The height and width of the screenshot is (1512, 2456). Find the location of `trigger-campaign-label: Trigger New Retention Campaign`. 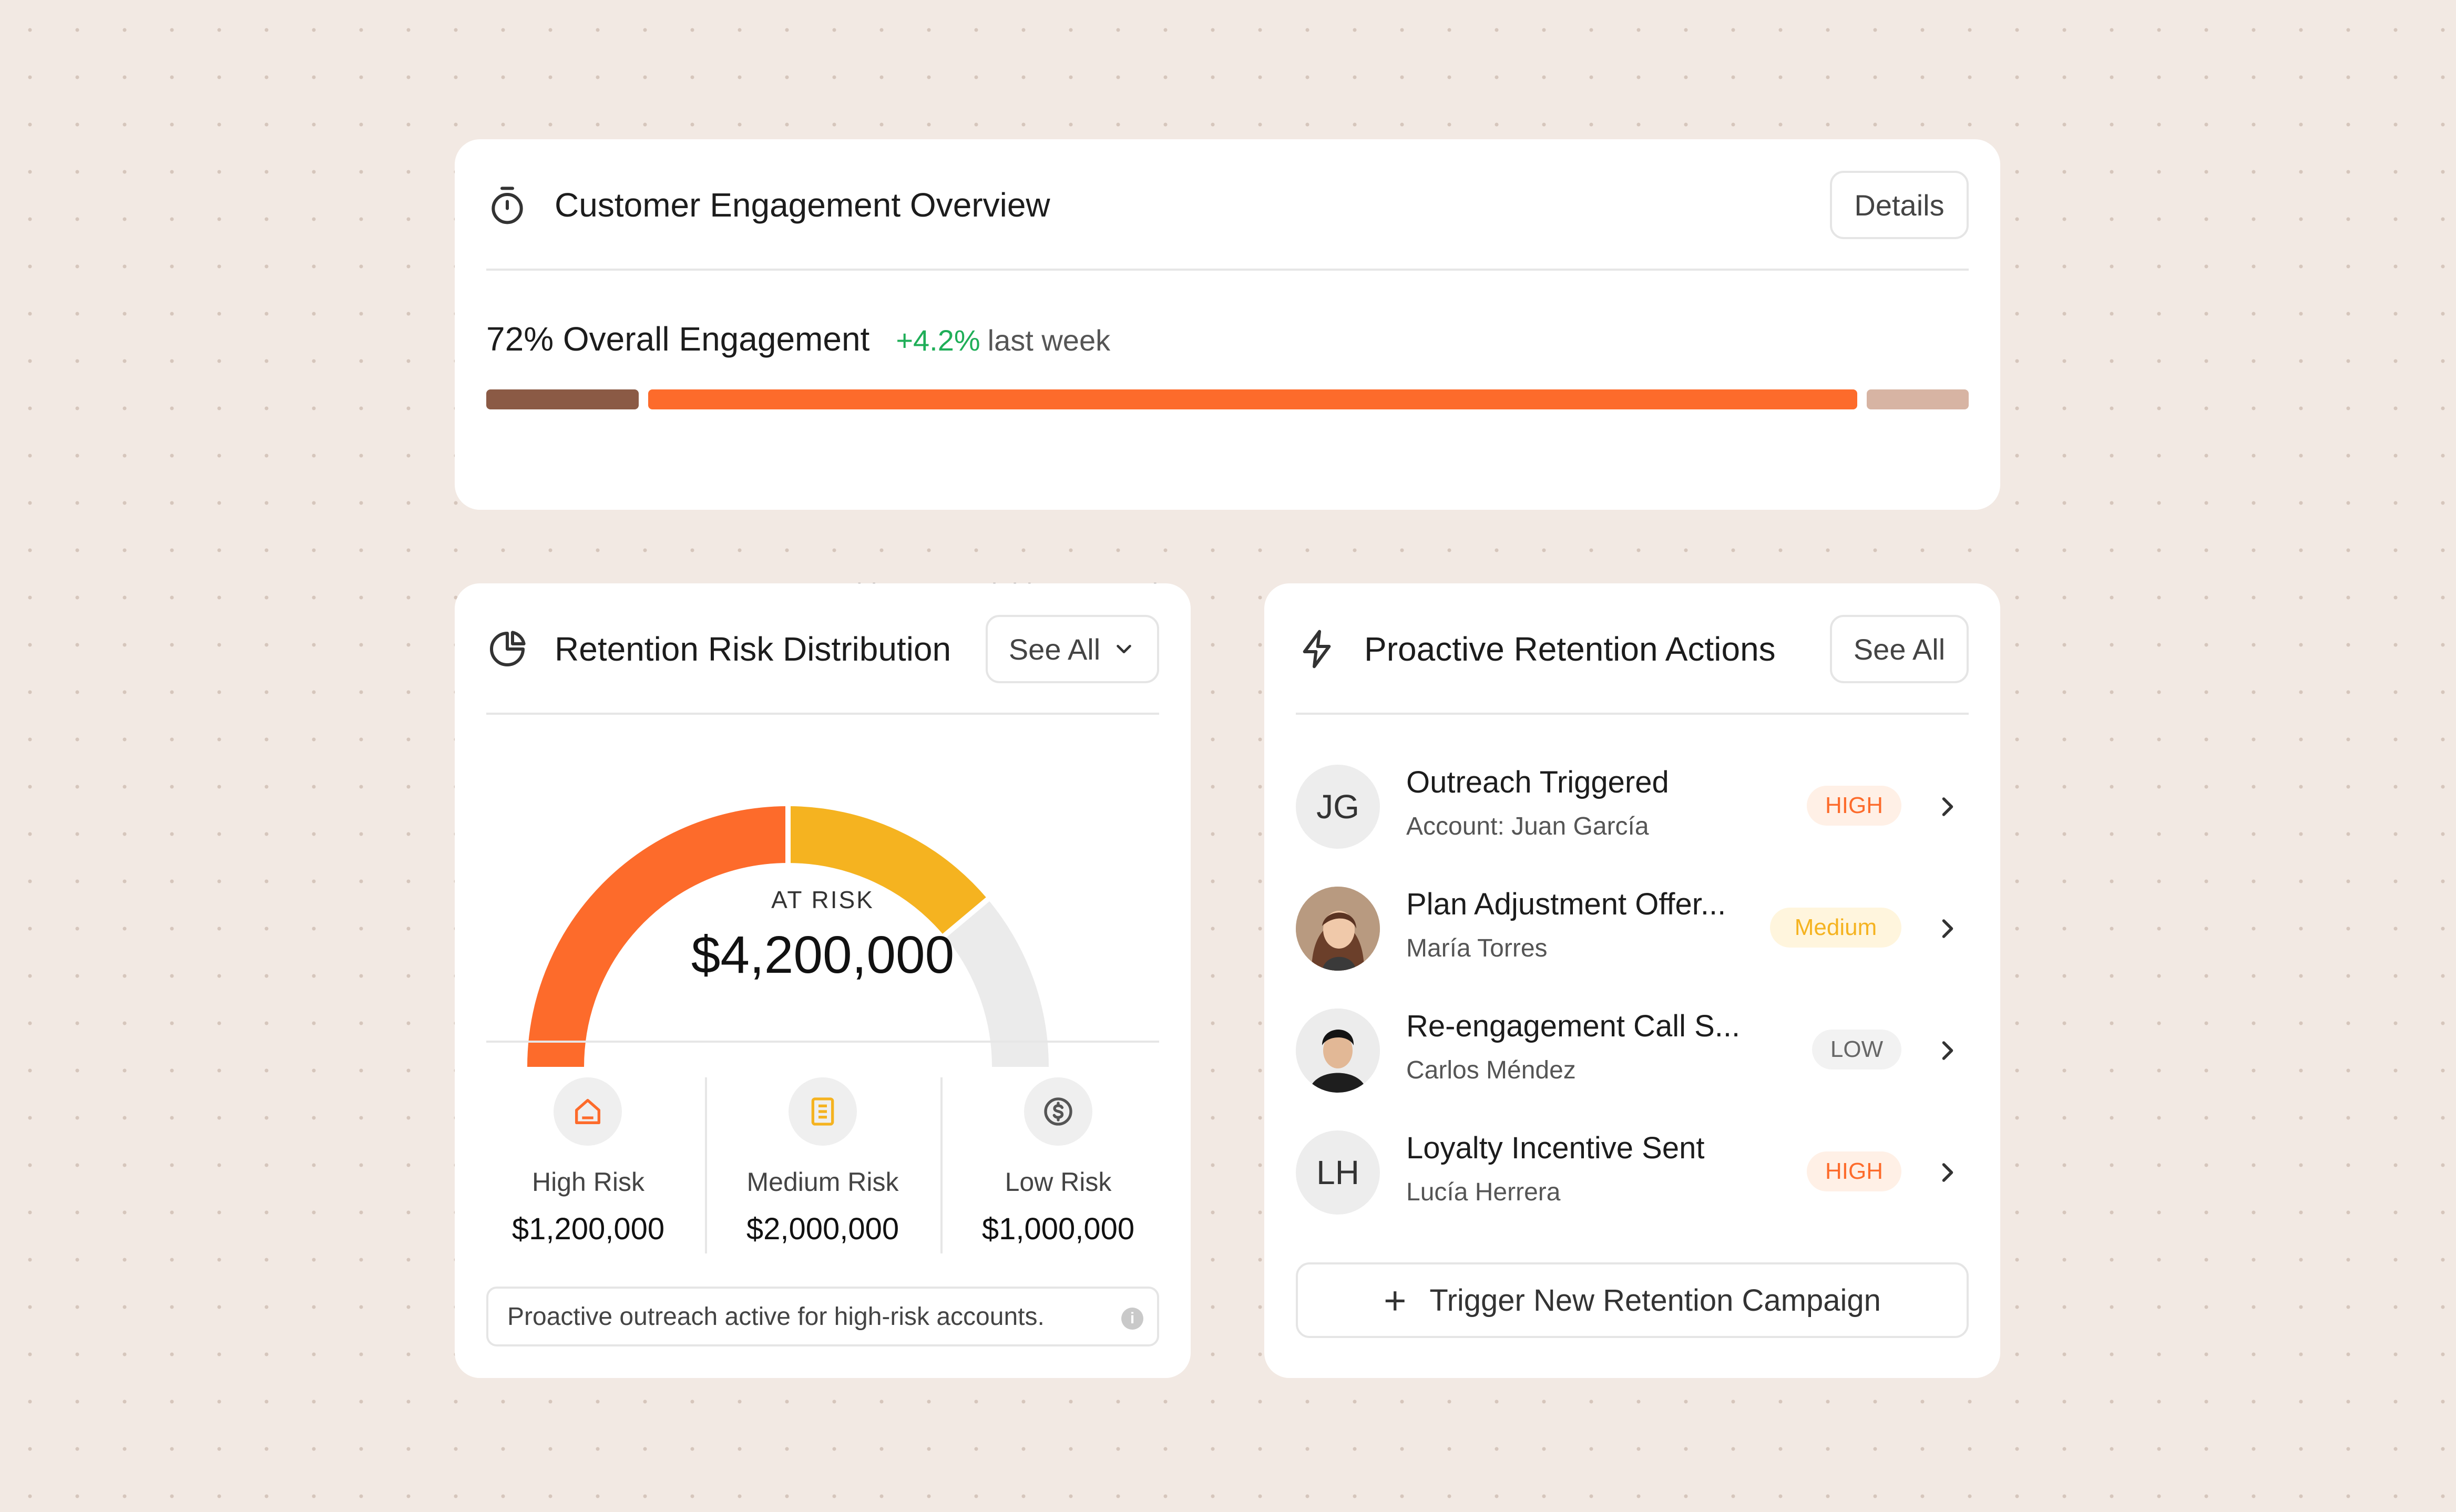

trigger-campaign-label: Trigger New Retention Campaign is located at coordinates (1655, 1300).